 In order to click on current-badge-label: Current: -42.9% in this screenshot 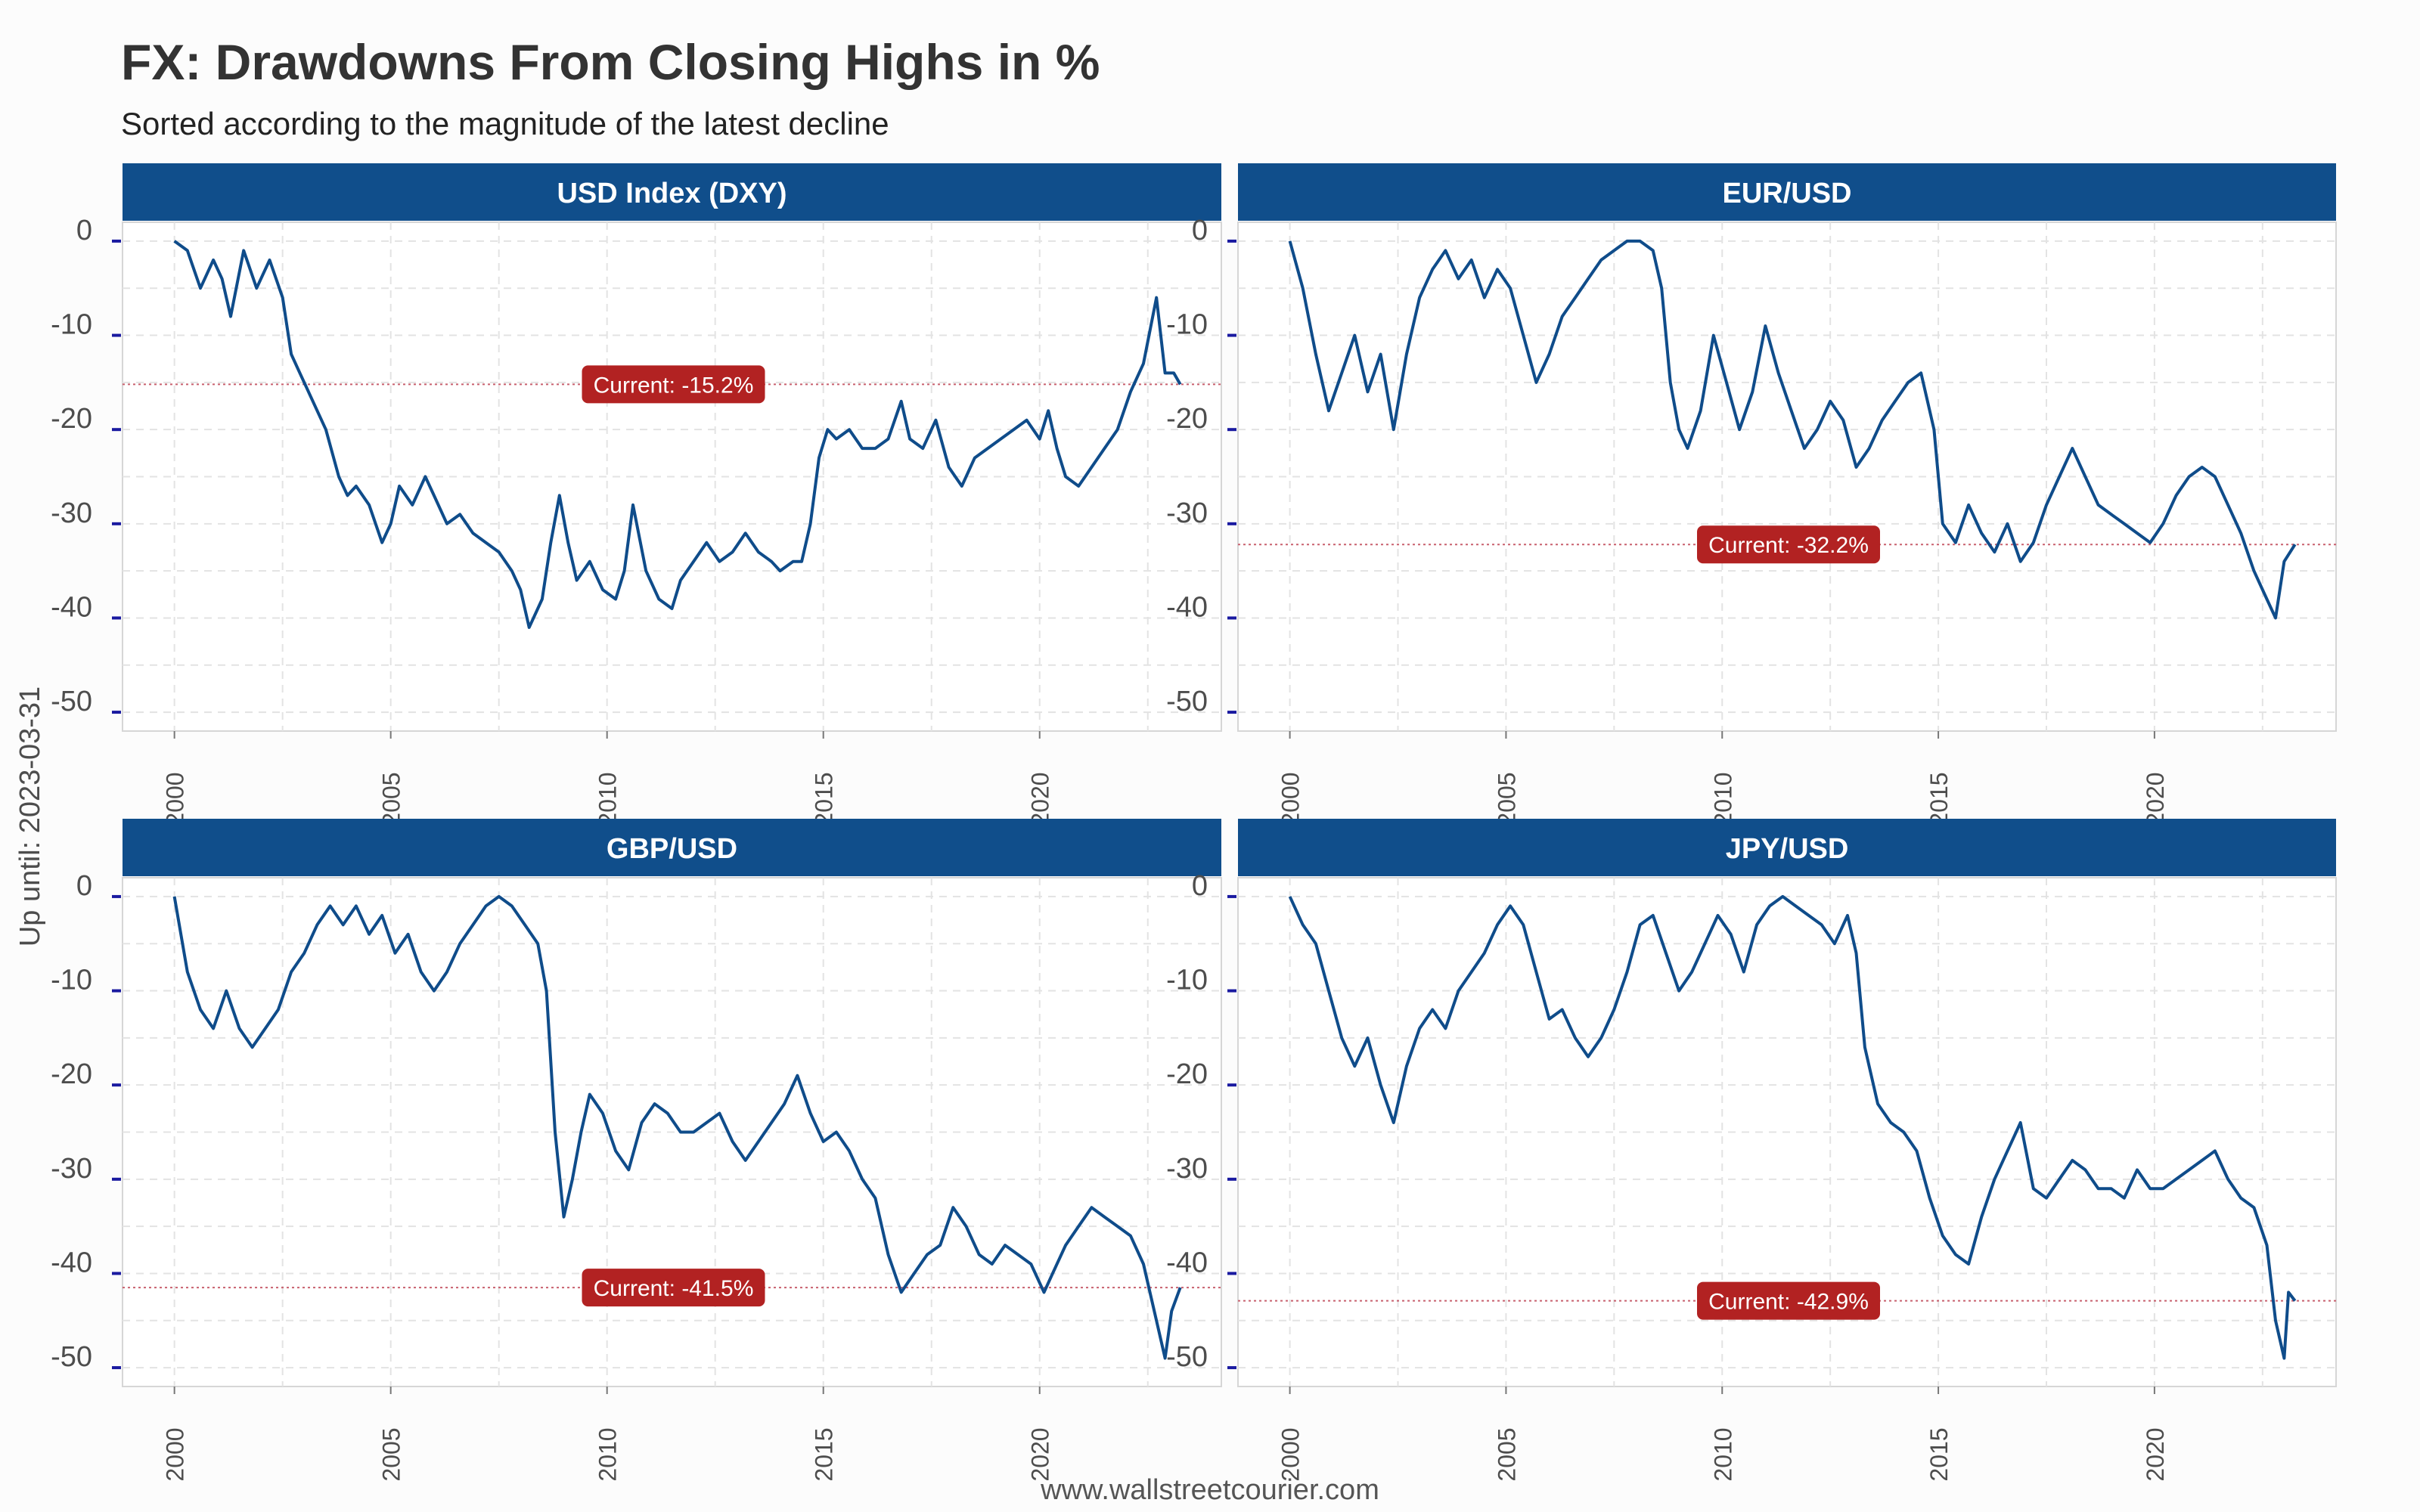, I will do `click(1788, 1302)`.